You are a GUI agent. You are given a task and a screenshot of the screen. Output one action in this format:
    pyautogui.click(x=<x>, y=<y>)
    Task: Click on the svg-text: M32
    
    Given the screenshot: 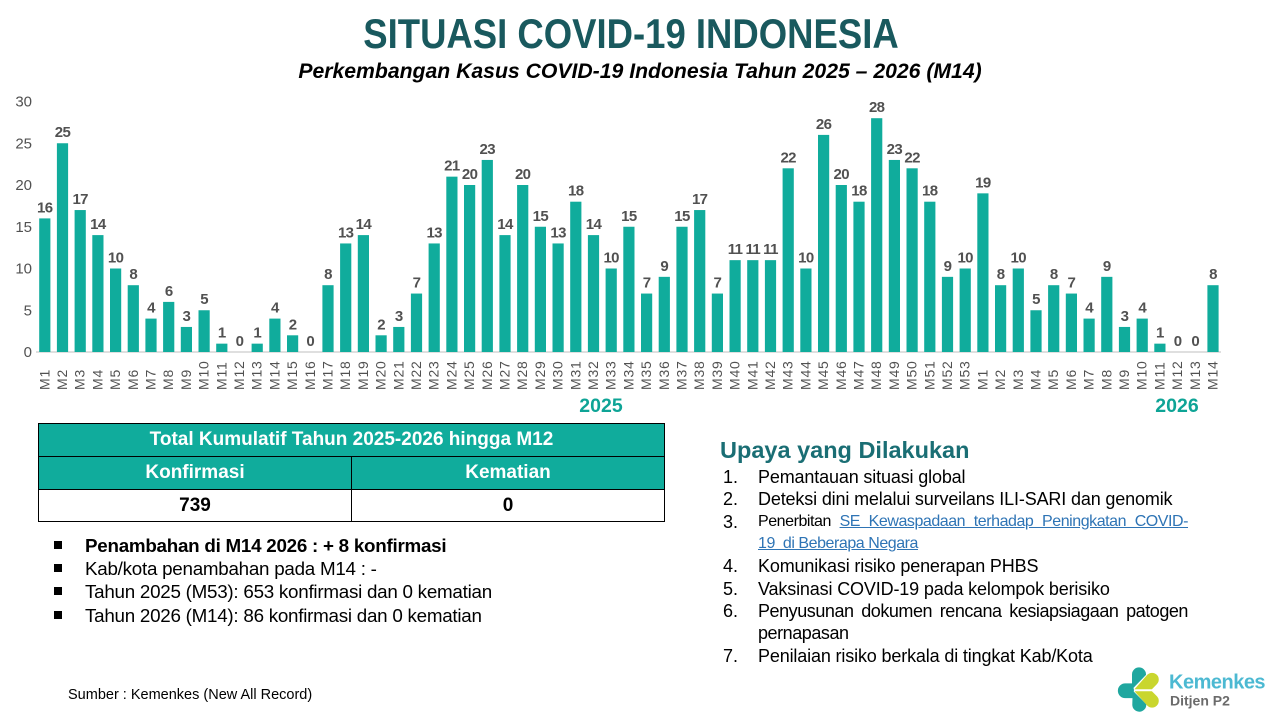 What is the action you would take?
    pyautogui.click(x=593, y=375)
    